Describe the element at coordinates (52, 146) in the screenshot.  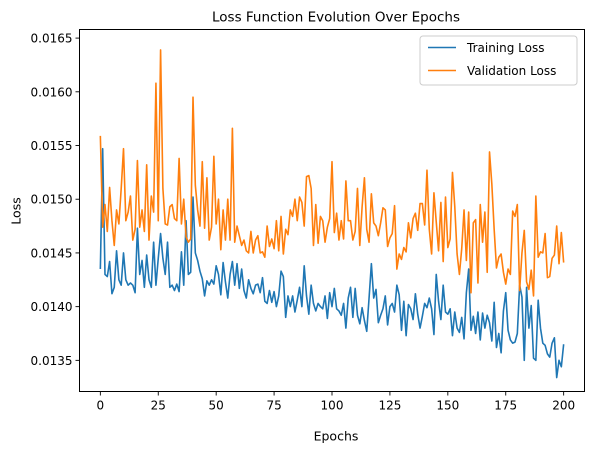
I see `y-tick-label: 0.0155` at that location.